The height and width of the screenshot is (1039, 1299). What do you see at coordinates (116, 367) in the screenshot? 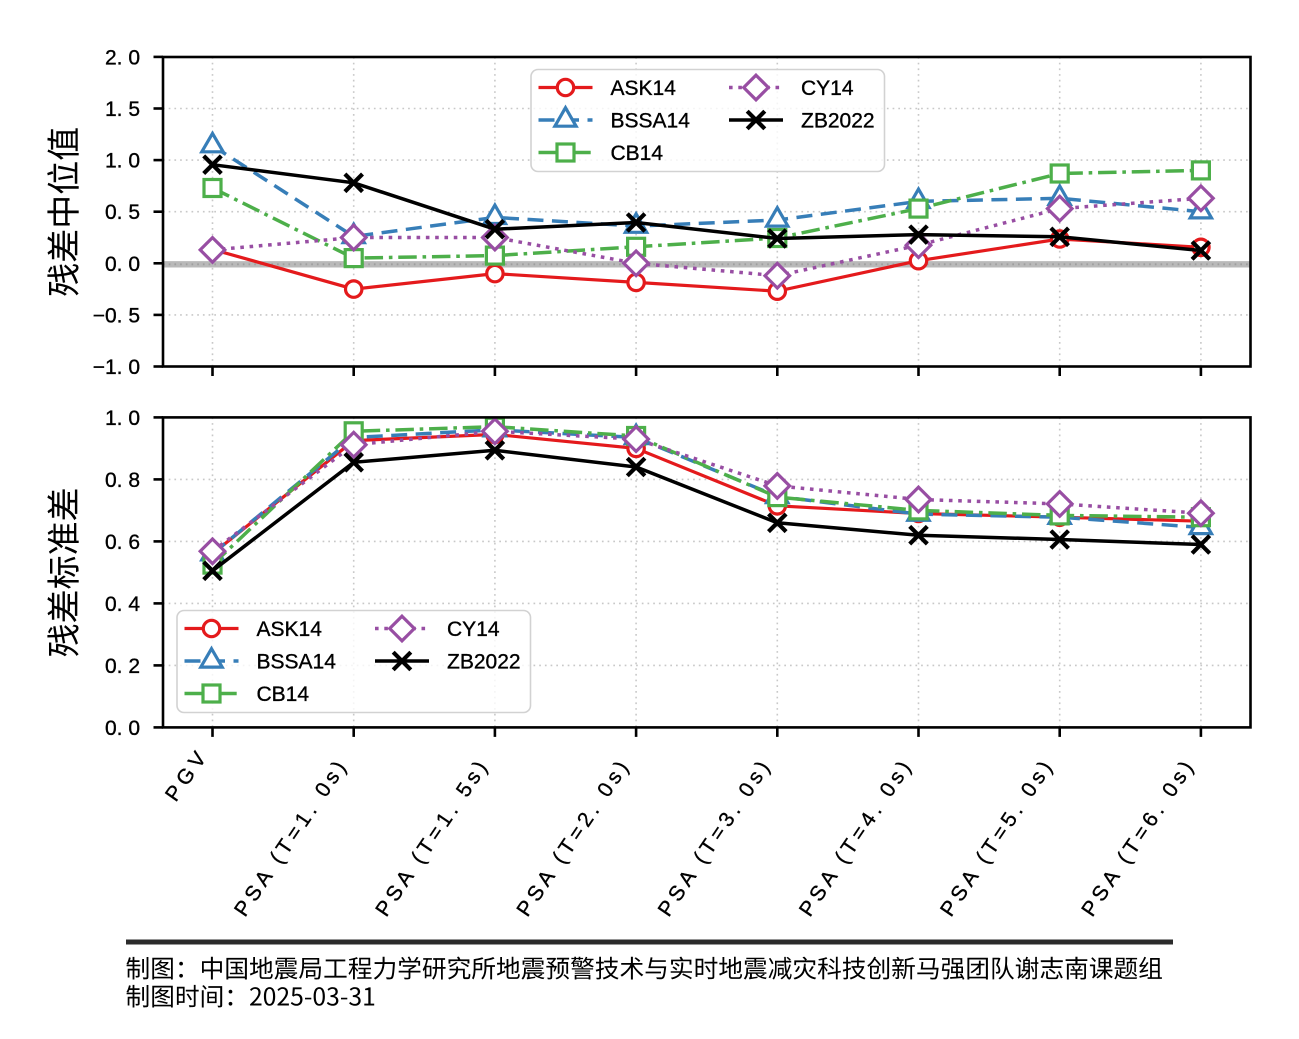
I see `svg-text: −1. 0` at bounding box center [116, 367].